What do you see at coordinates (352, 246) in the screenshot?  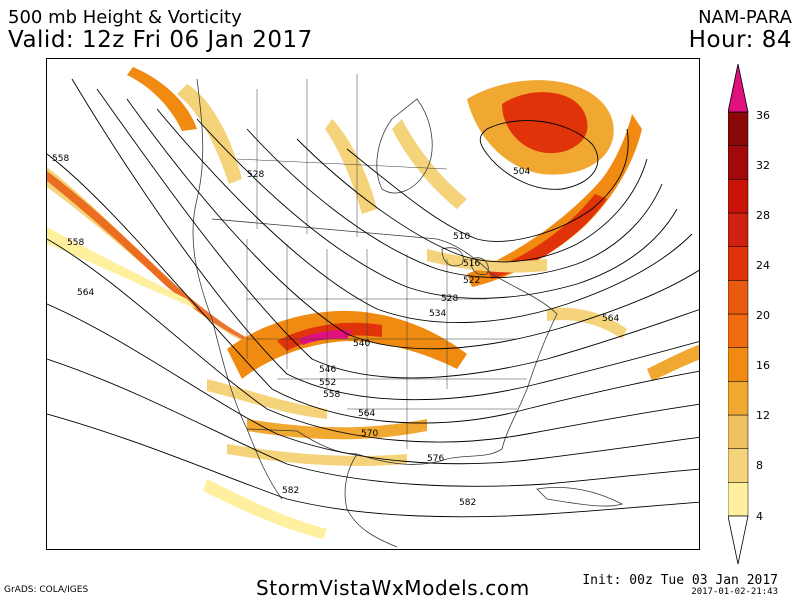 I see `us-canada-border` at bounding box center [352, 246].